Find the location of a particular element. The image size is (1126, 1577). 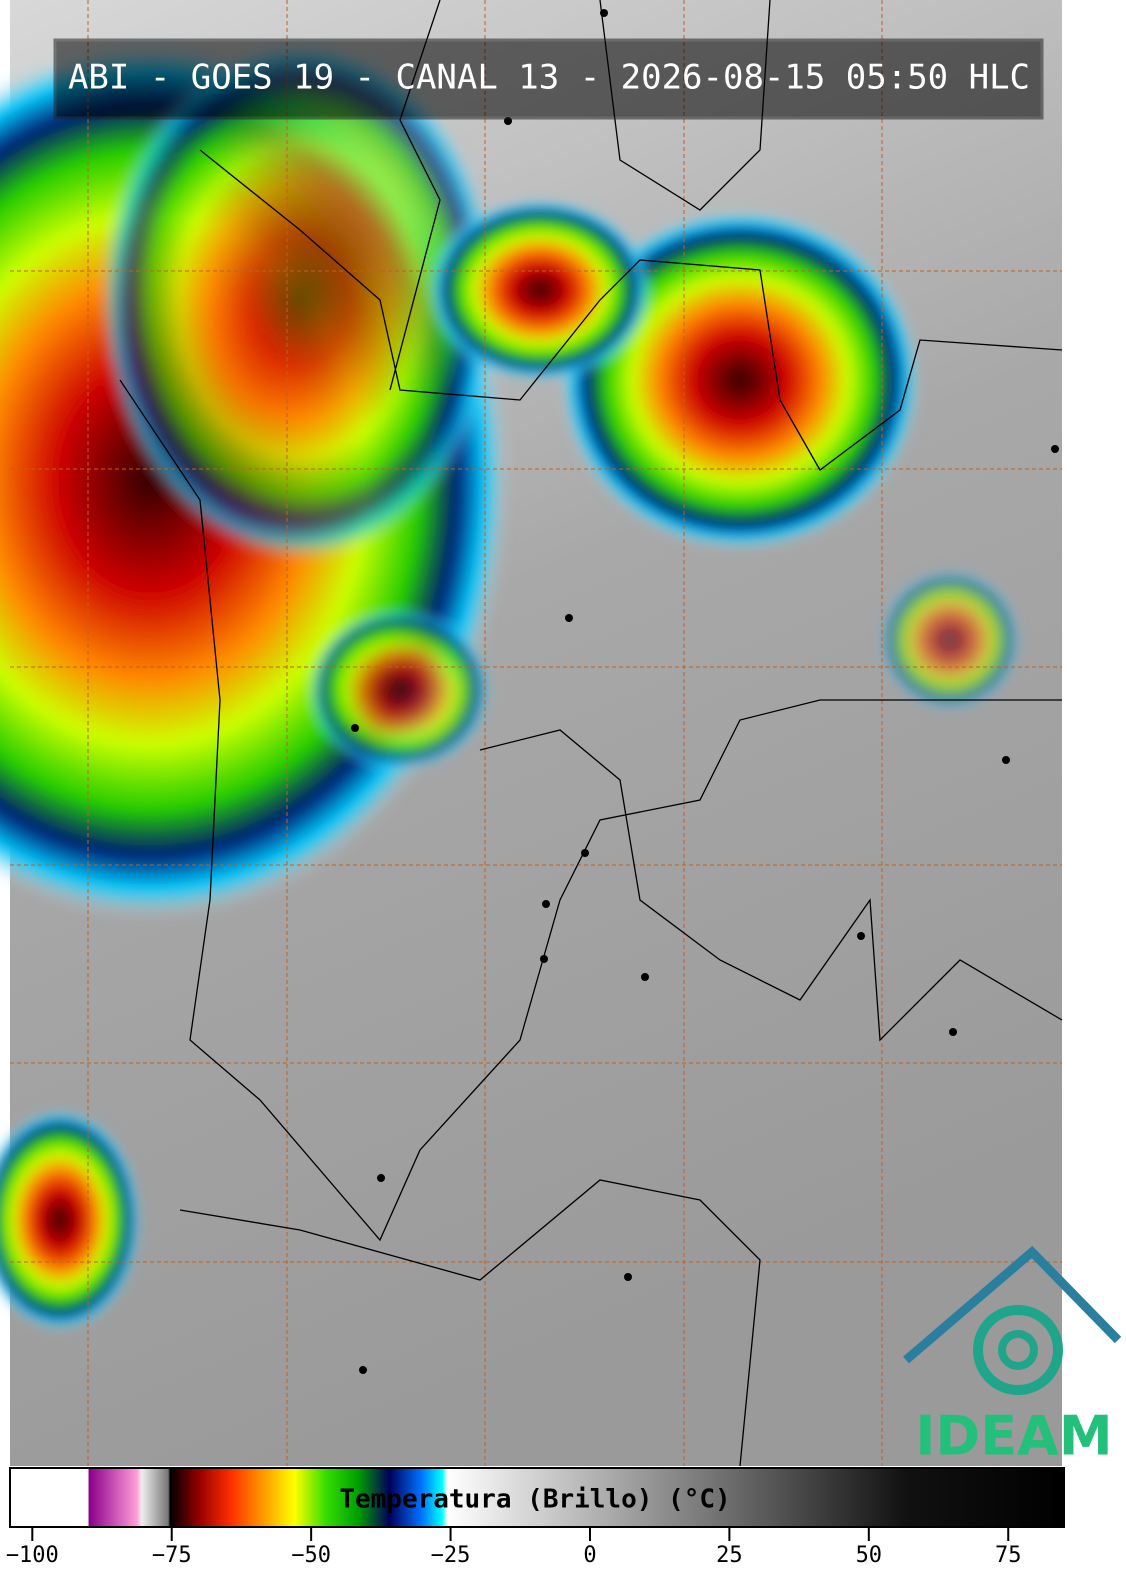

logo-swirl is located at coordinates (1018, 1350).